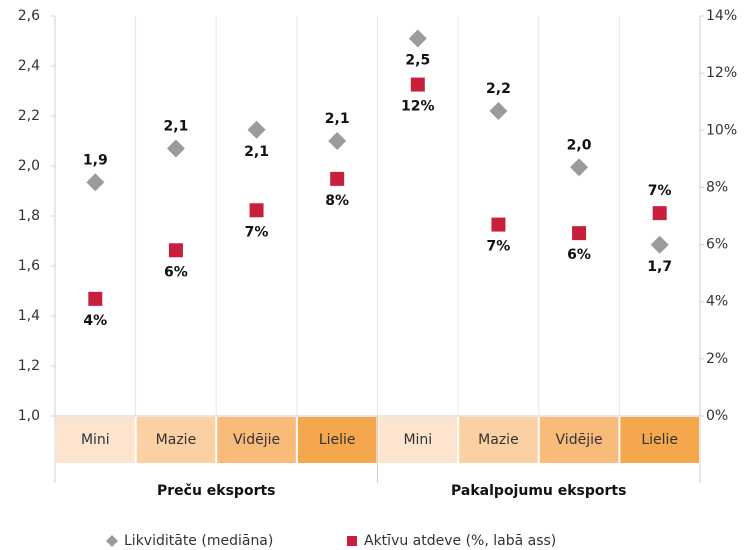  What do you see at coordinates (95, 321) in the screenshot?
I see `data-label: 4%` at bounding box center [95, 321].